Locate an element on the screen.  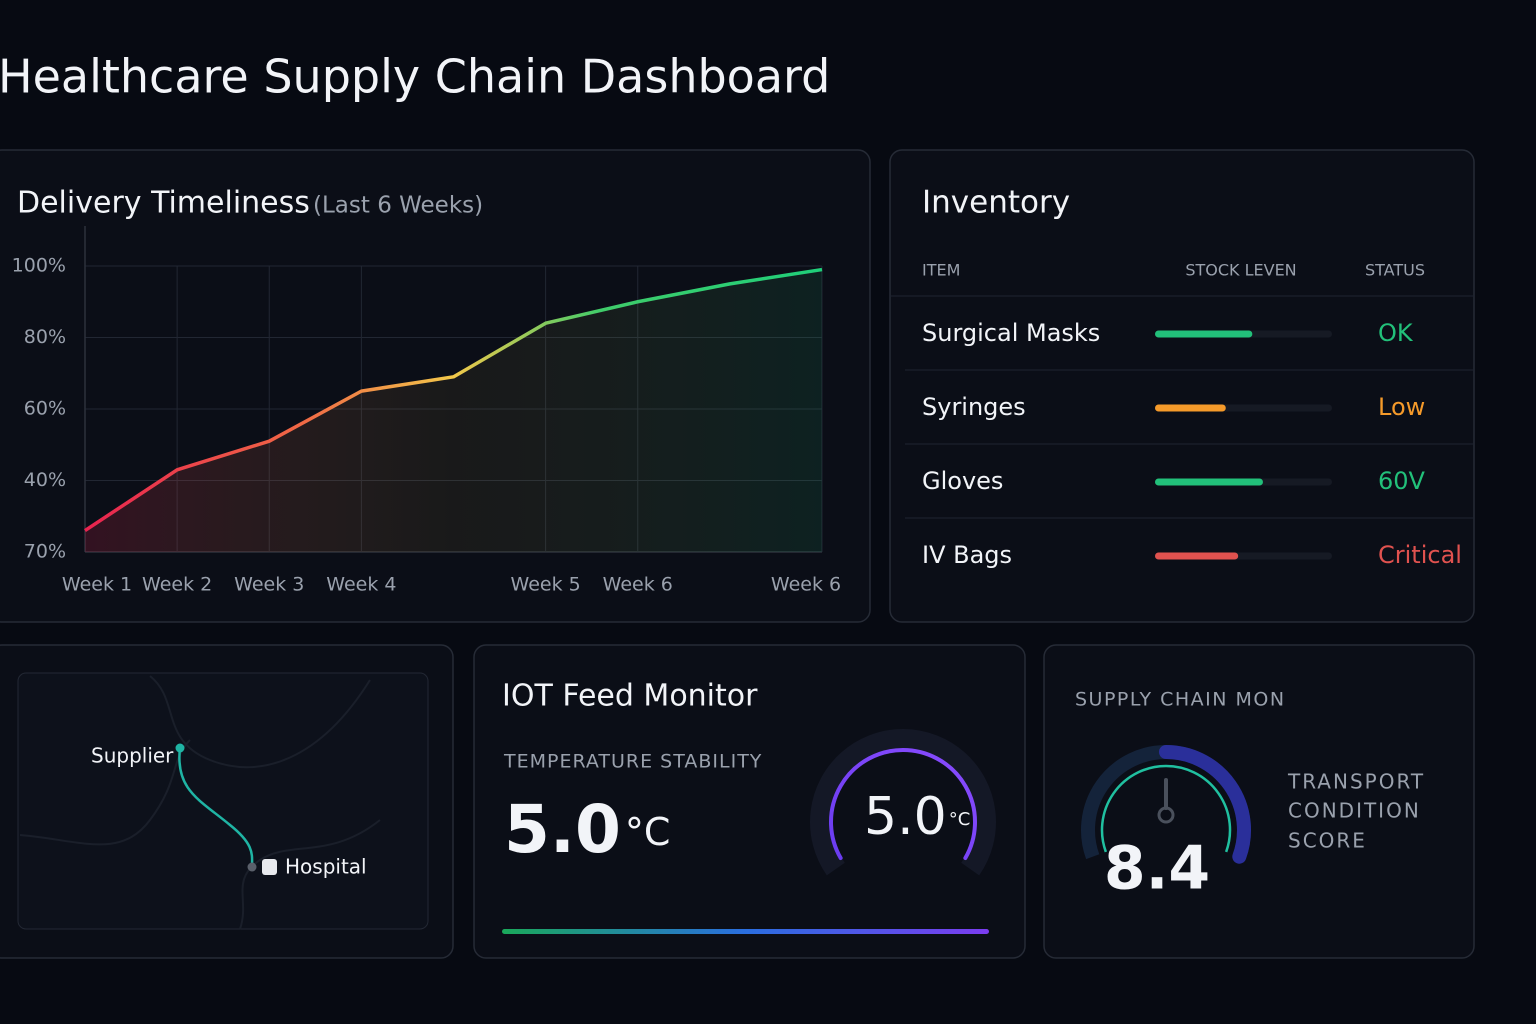
metric-label: TEMPERATURE STABILITY is located at coordinates (632, 762).